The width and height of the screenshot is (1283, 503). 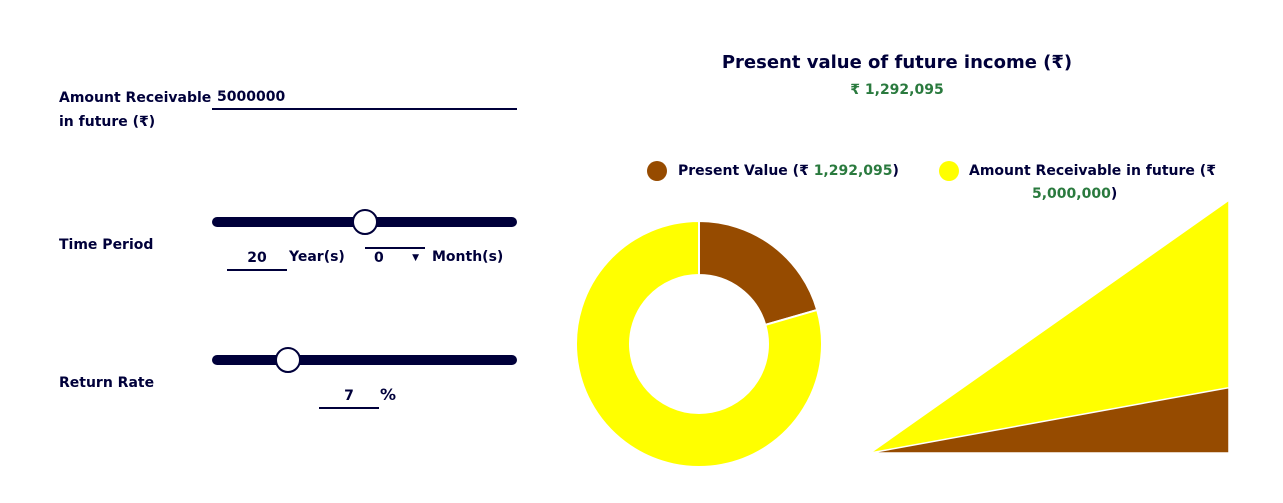 I want to click on rate-input-value: 7, so click(x=349, y=396).